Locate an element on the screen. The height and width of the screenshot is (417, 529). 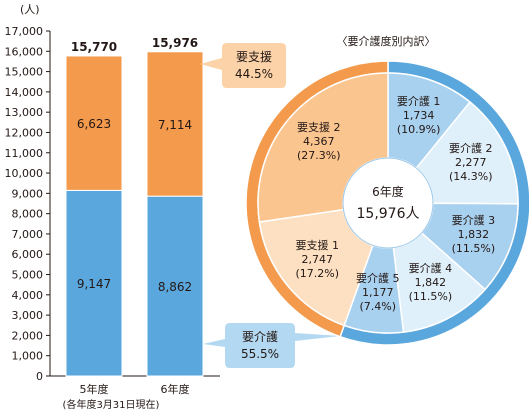
slice-name-label: 要介護 3 is located at coordinates (474, 220).